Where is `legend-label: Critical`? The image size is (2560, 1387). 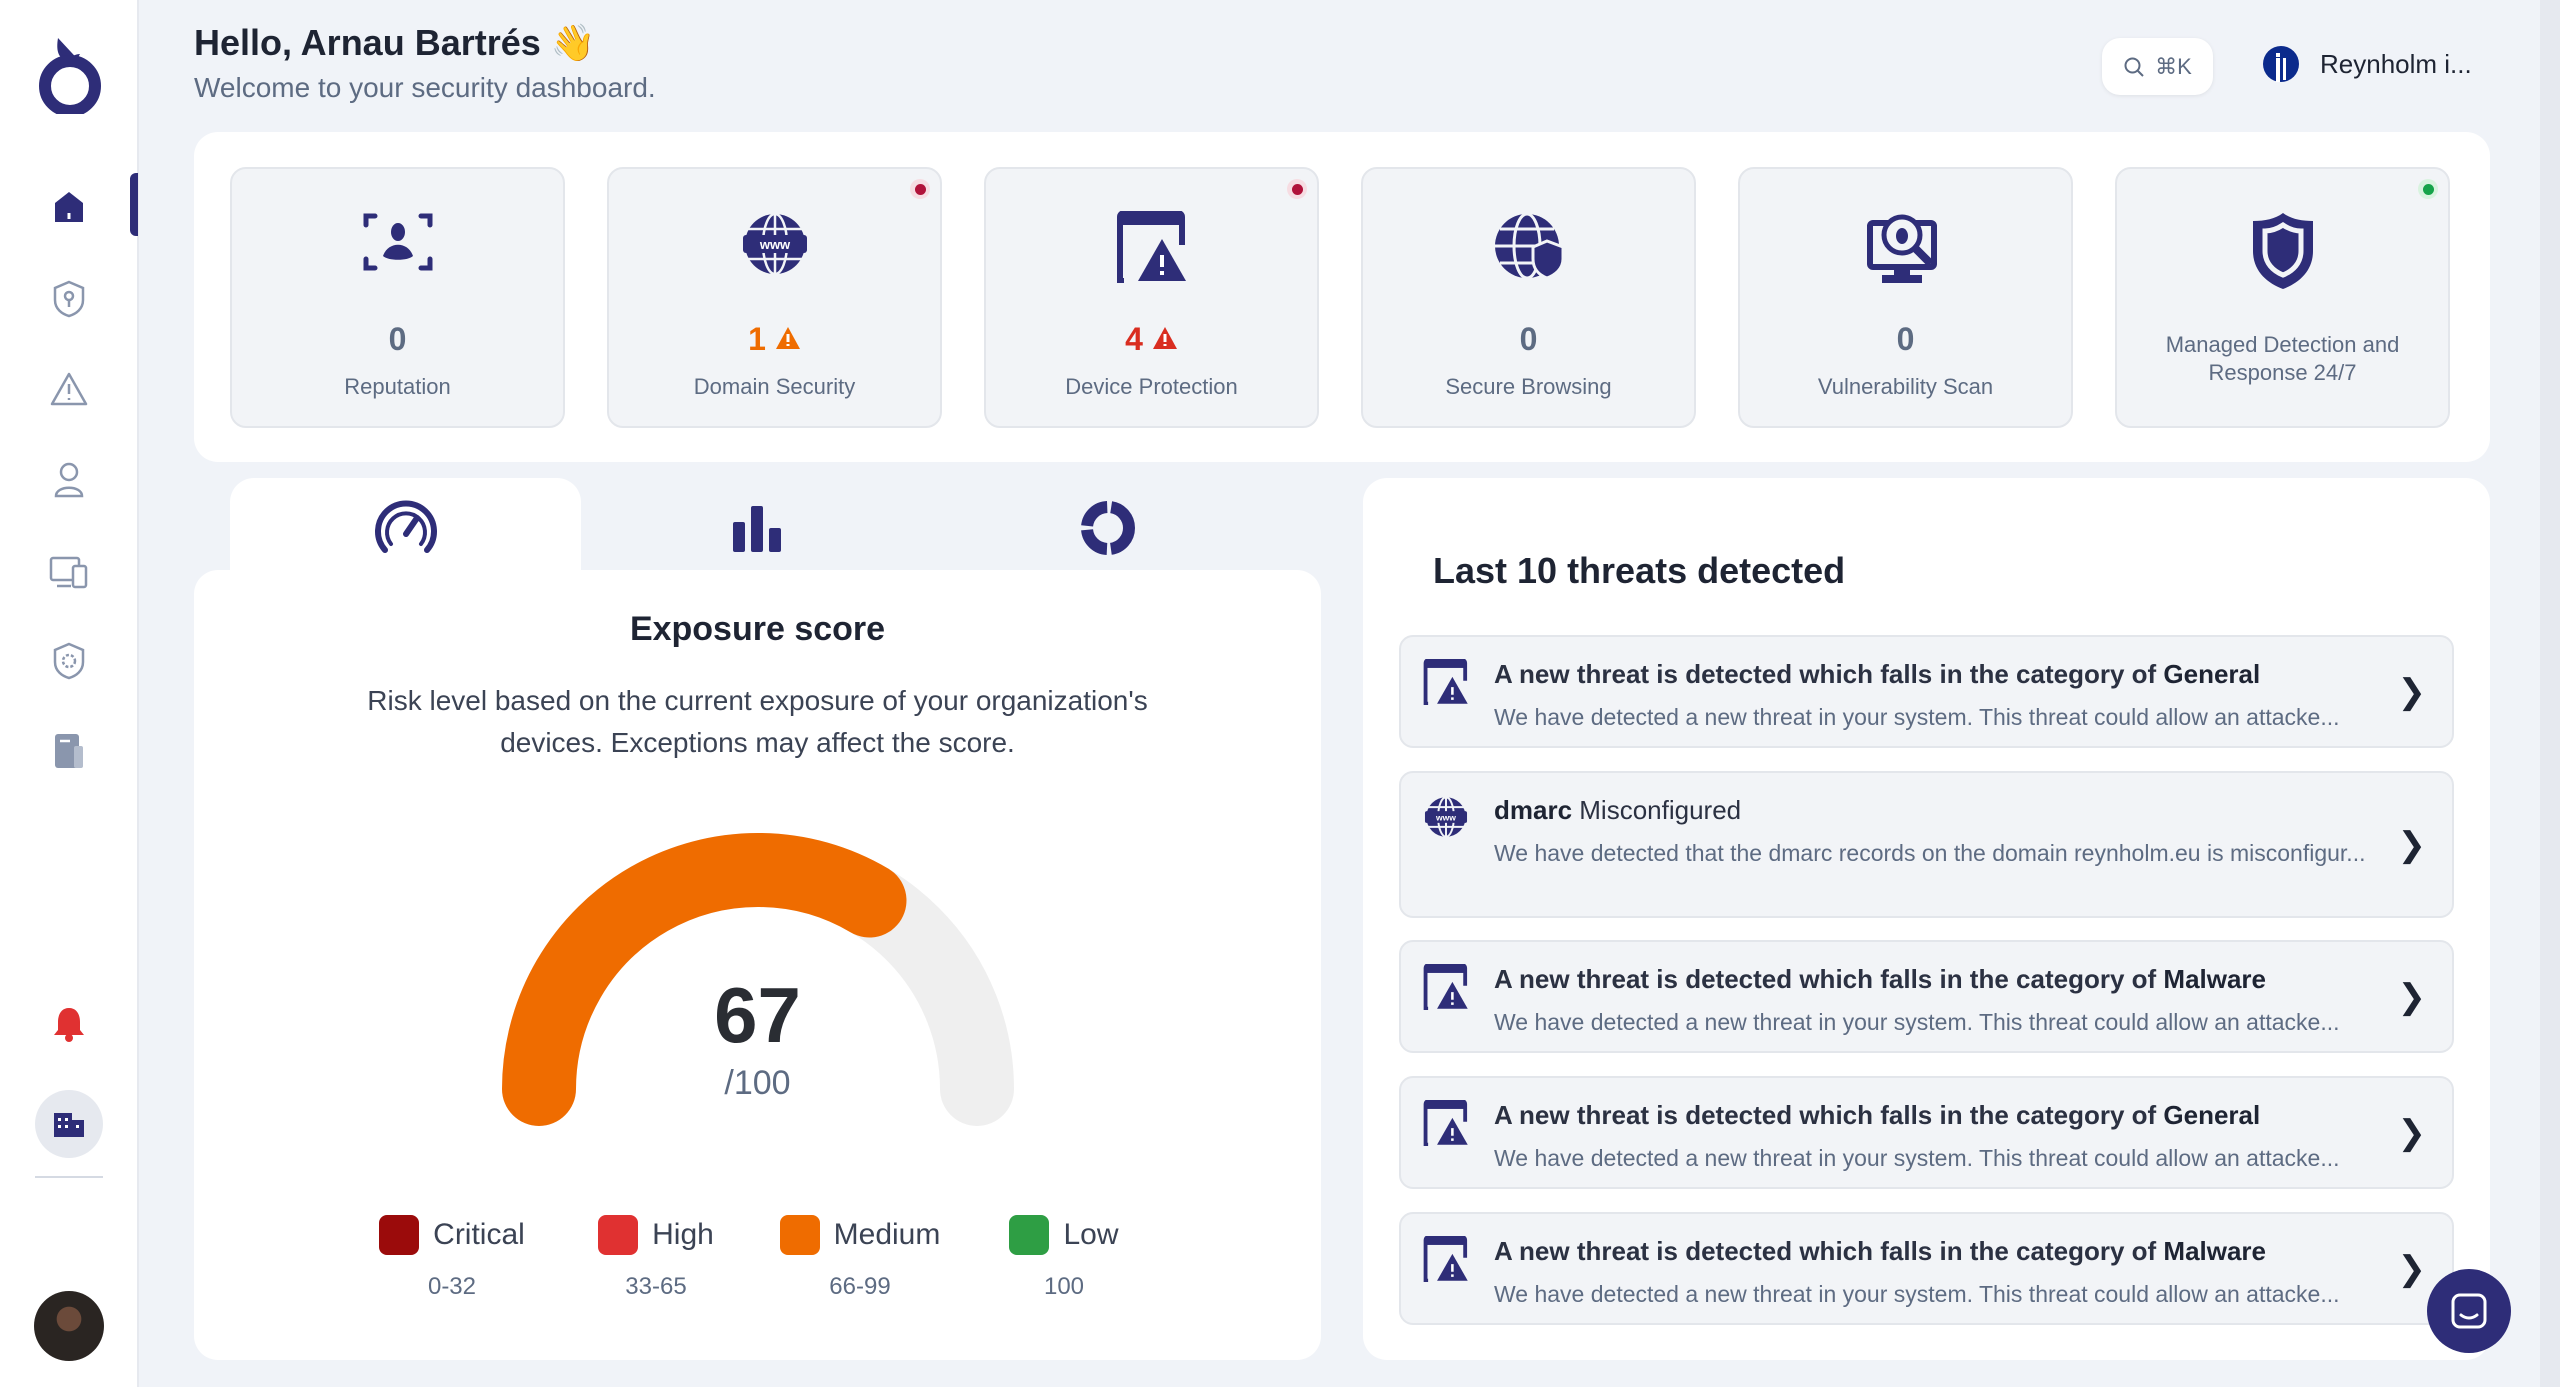 legend-label: Critical is located at coordinates (479, 1234).